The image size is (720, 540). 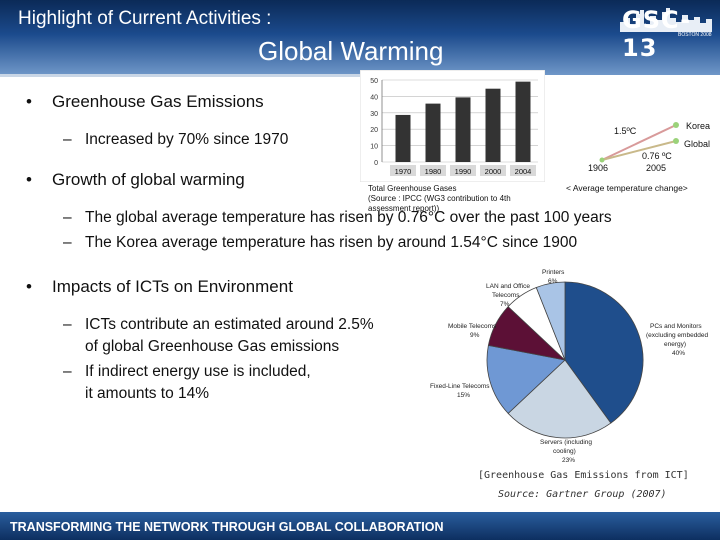 What do you see at coordinates (568, 460) in the screenshot?
I see `pie-pct-servers: 23%` at bounding box center [568, 460].